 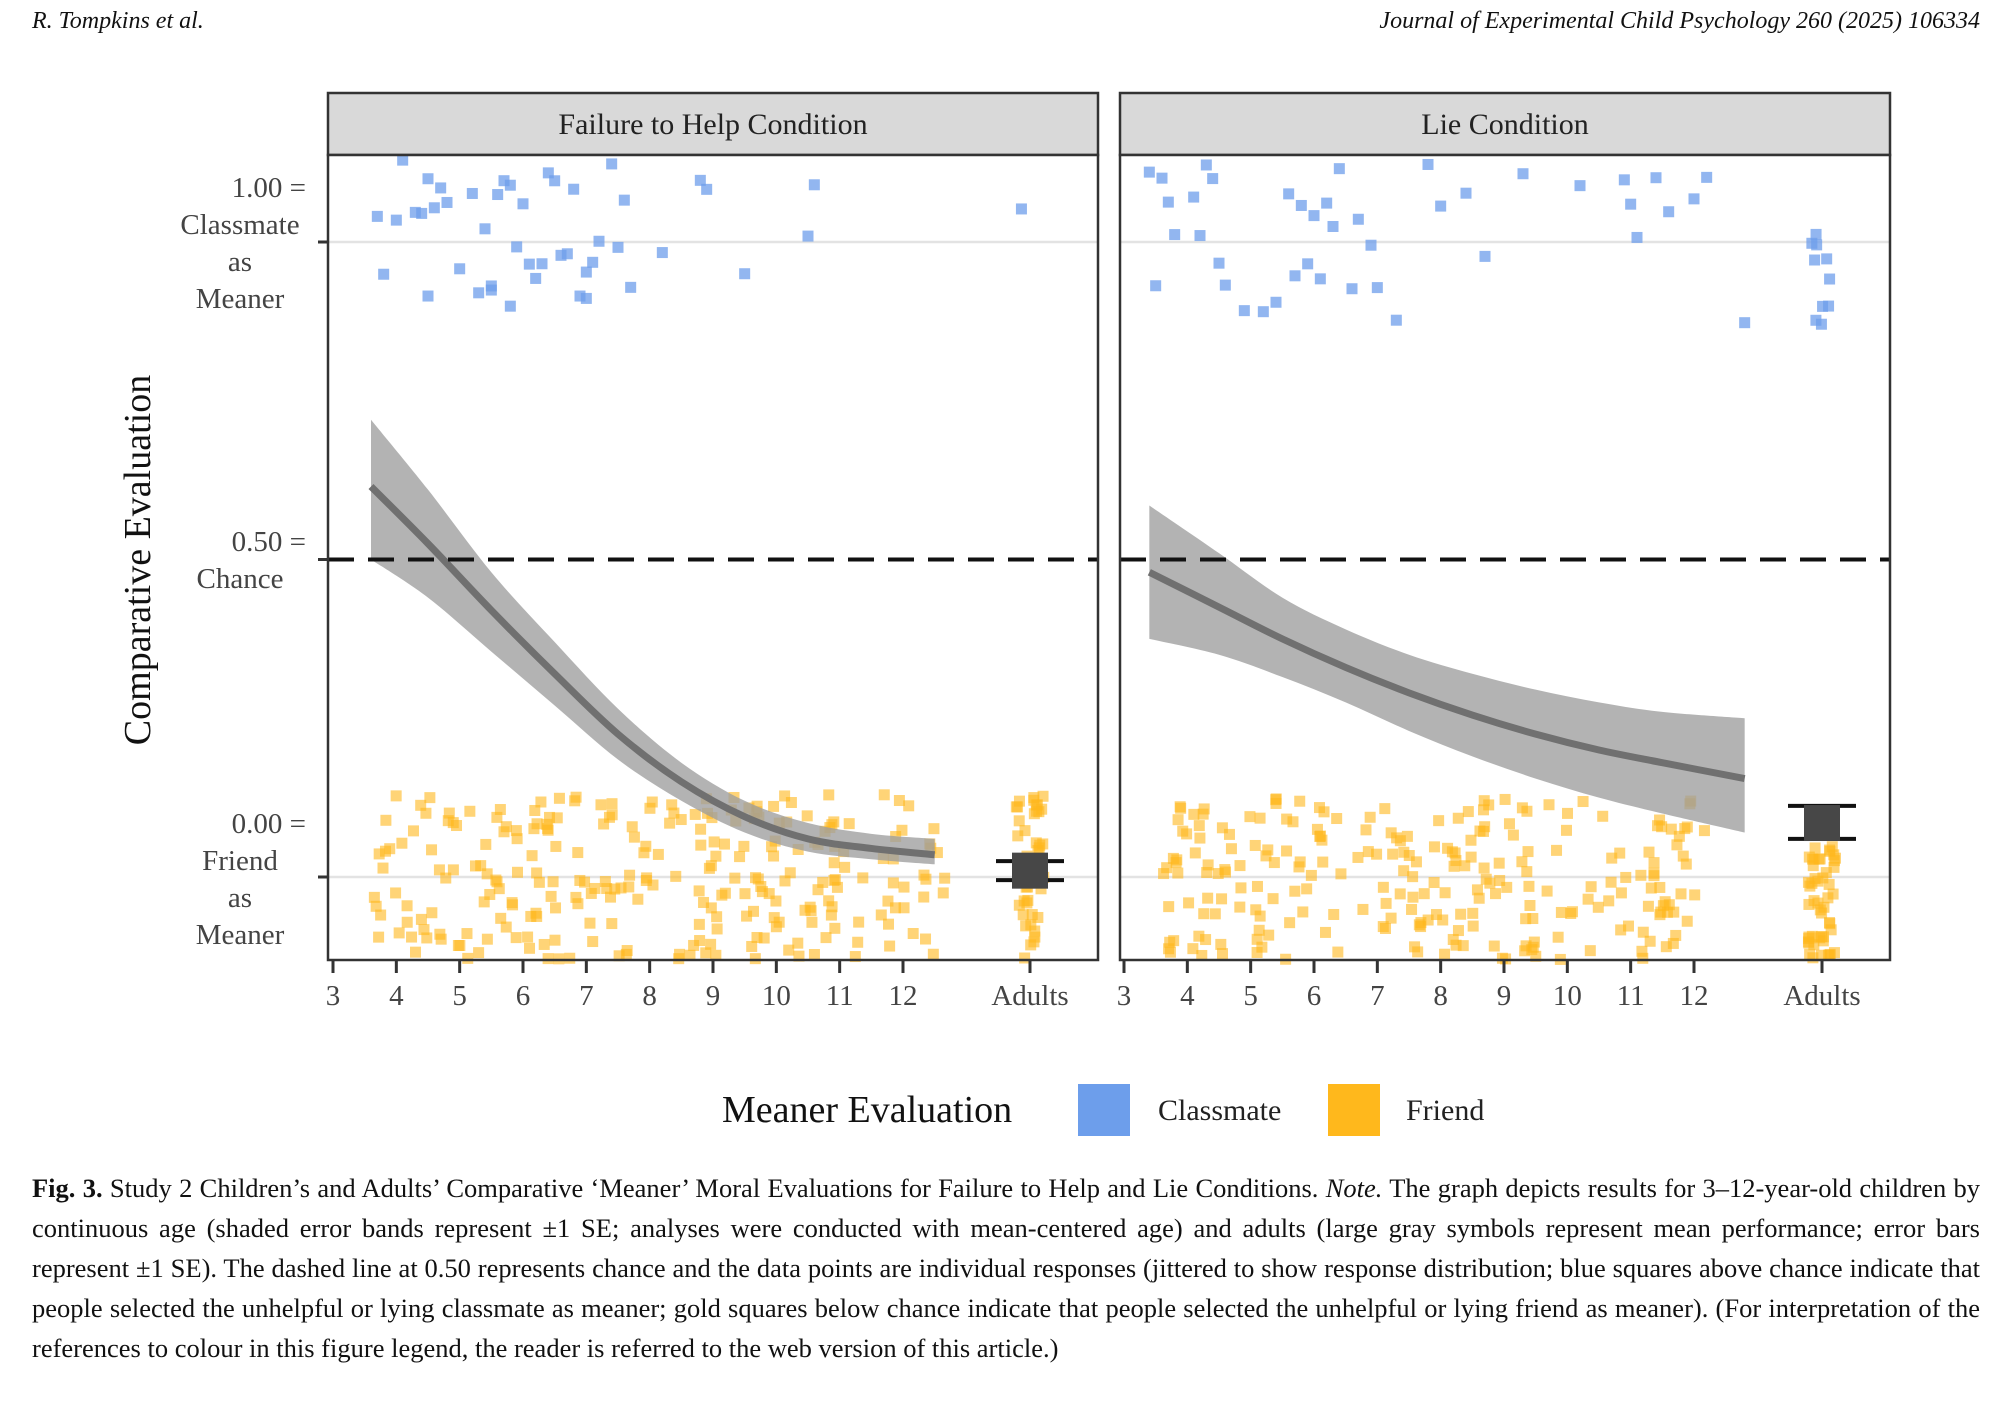 What do you see at coordinates (1030, 870) in the screenshot?
I see `adult-mean-marker` at bounding box center [1030, 870].